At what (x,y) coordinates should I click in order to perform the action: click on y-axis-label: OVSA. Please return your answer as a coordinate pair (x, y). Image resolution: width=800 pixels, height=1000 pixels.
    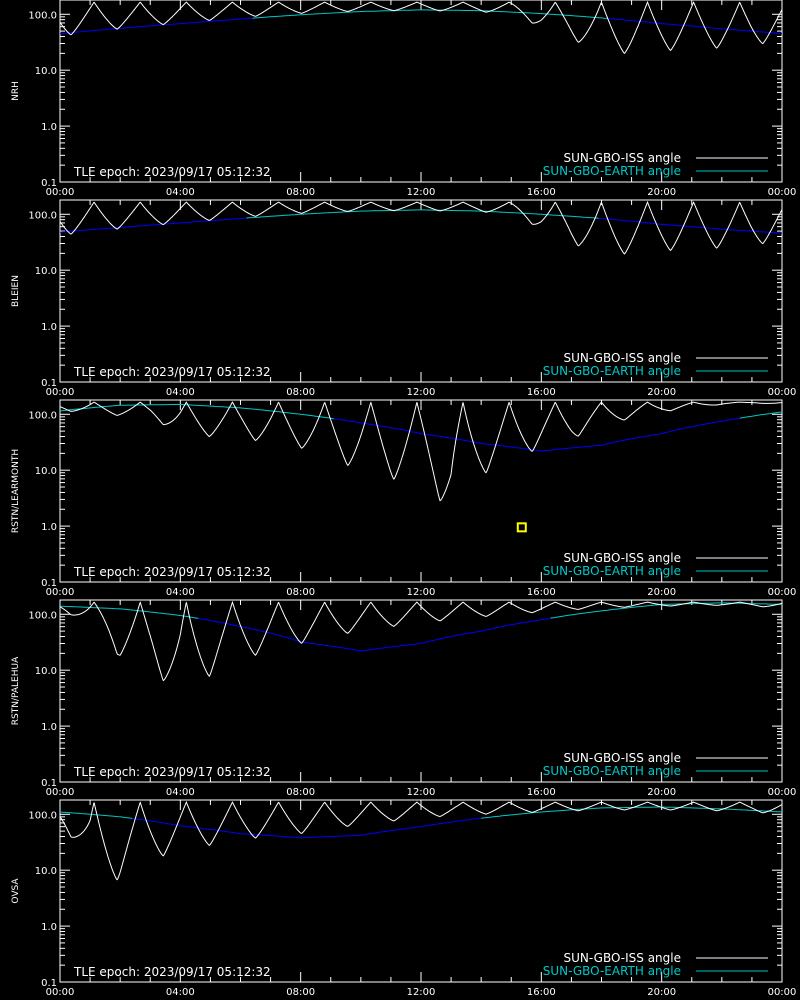
    Looking at the image, I should click on (16, 891).